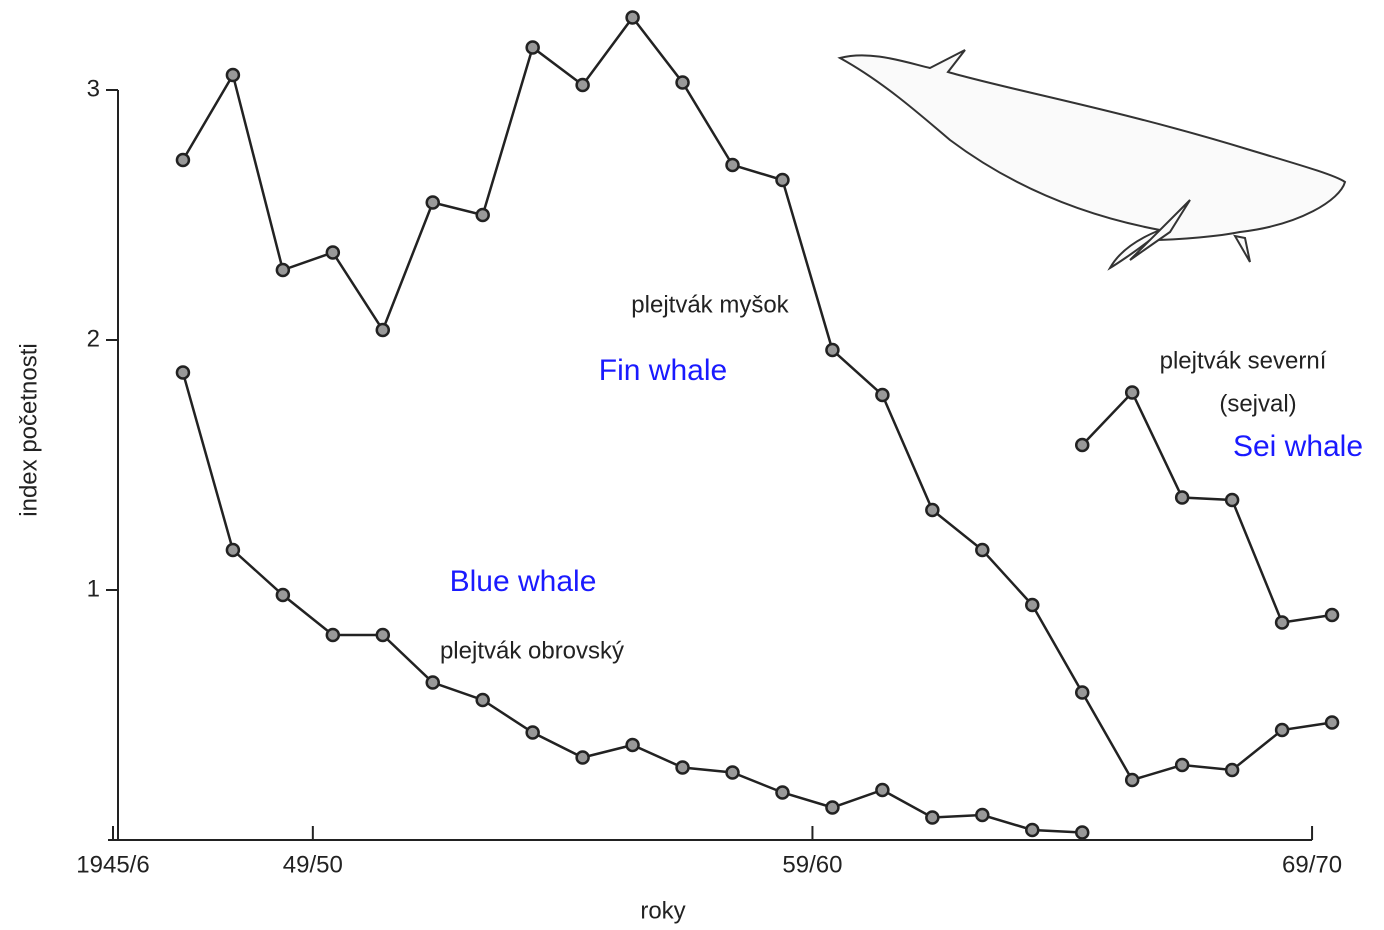  What do you see at coordinates (662, 910) in the screenshot?
I see `x-axis-label: roky` at bounding box center [662, 910].